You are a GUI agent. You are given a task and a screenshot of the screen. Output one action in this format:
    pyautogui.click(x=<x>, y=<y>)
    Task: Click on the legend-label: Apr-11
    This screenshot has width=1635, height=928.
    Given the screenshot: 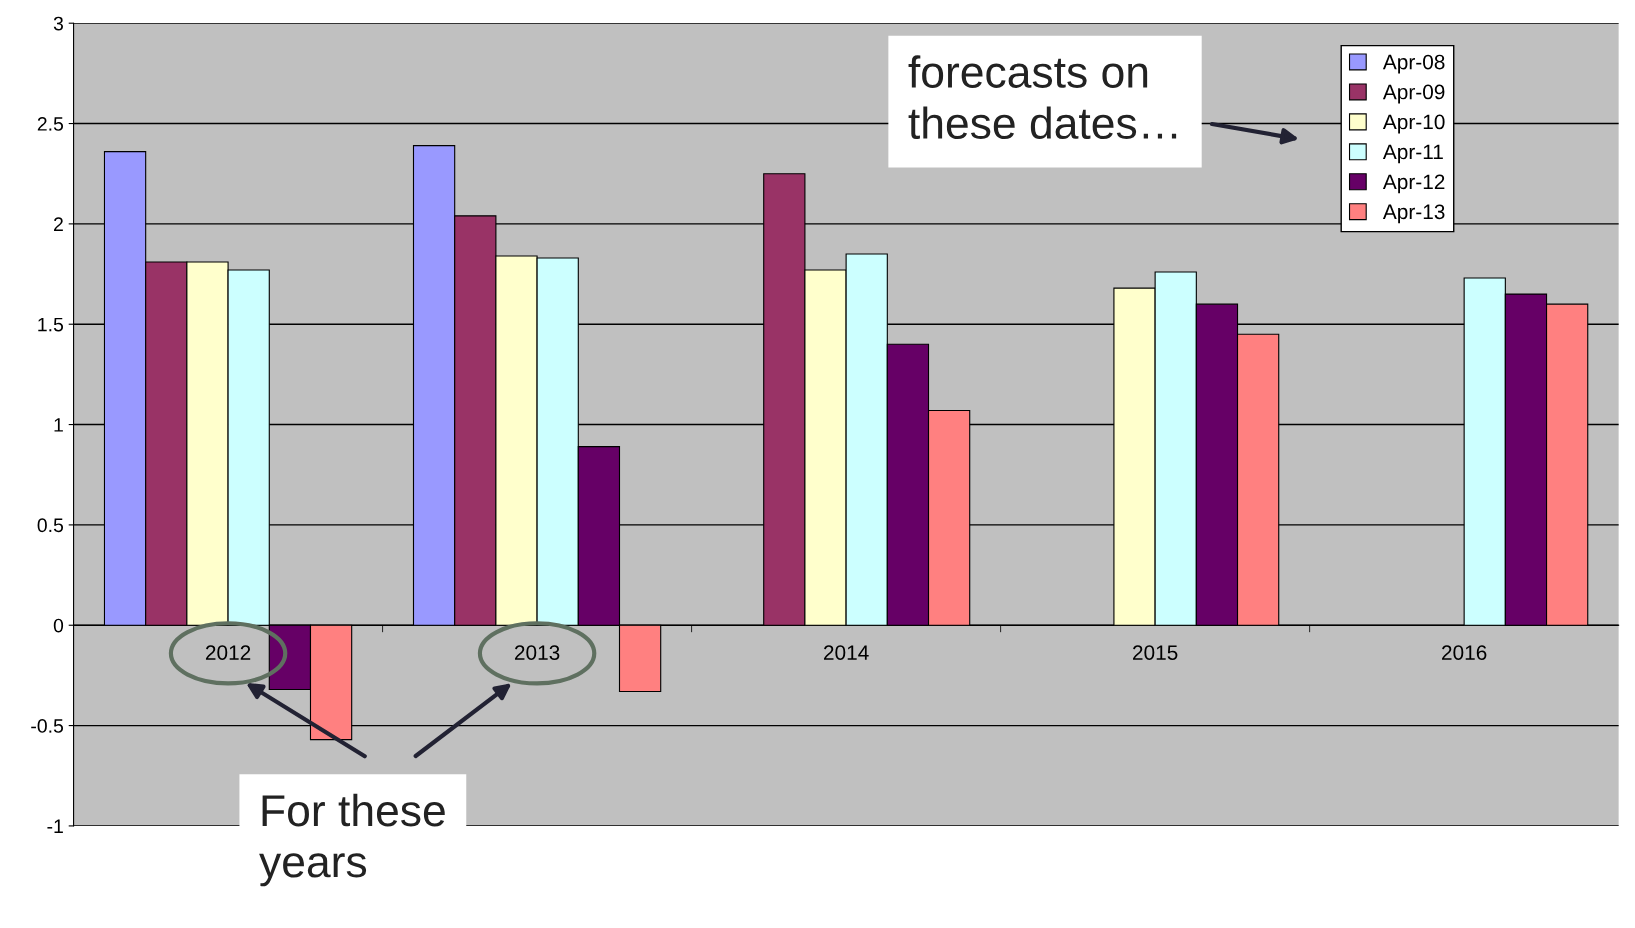 What is the action you would take?
    pyautogui.click(x=1412, y=154)
    